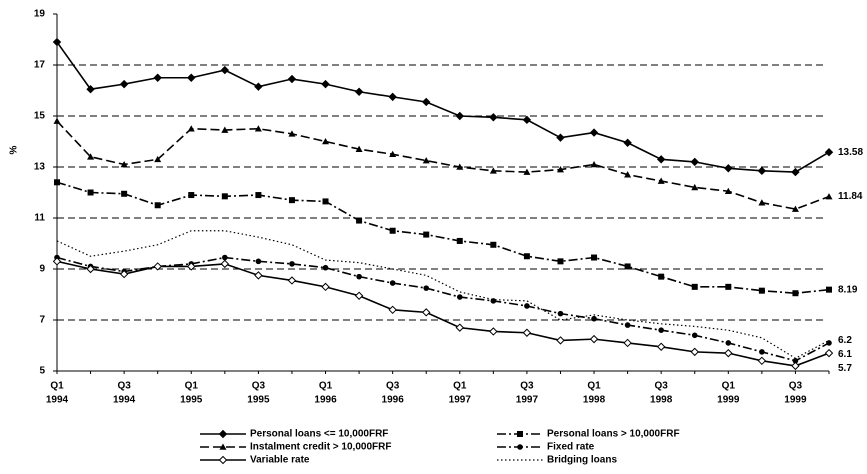 The height and width of the screenshot is (474, 867). Describe the element at coordinates (42, 269) in the screenshot. I see `y-tick-label: 9` at that location.